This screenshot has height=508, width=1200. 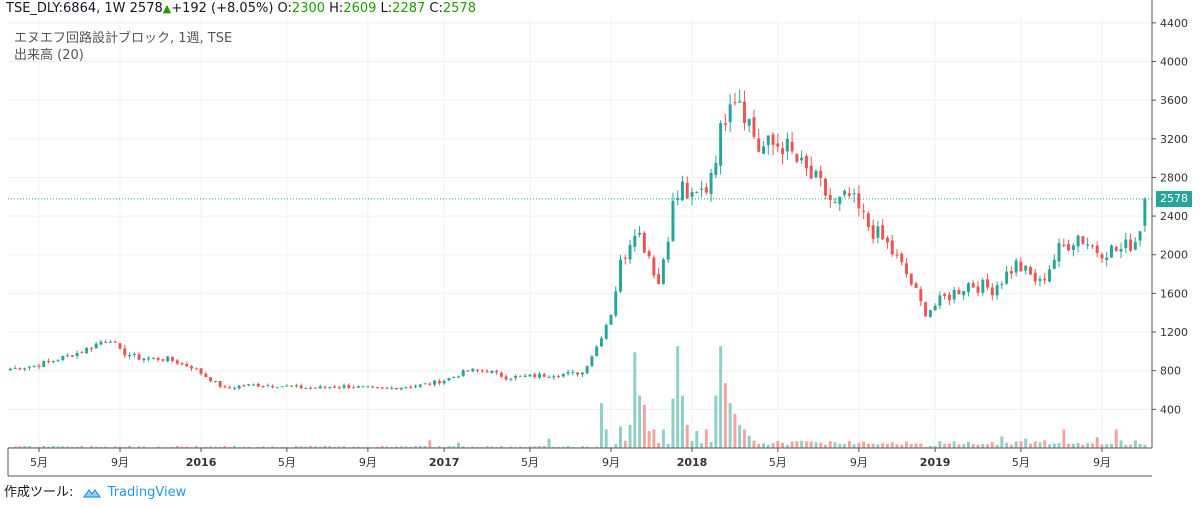 I want to click on price-tick-label: 2400, so click(x=1174, y=216).